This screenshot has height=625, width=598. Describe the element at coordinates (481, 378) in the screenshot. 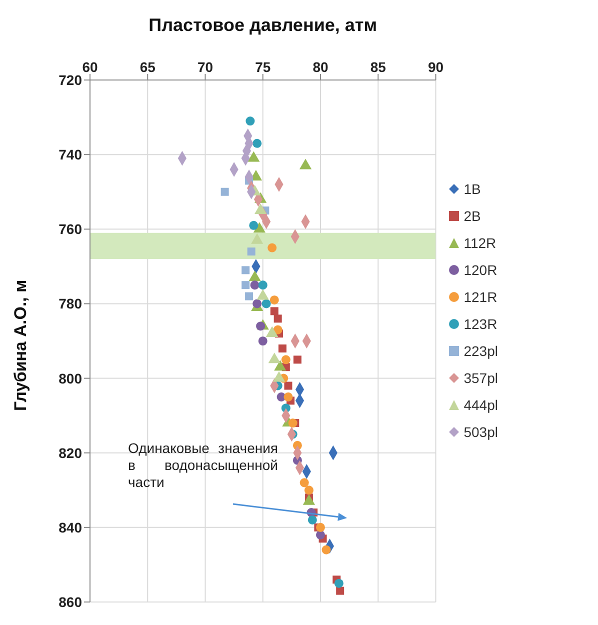

I see `legend-label: 357pl` at that location.